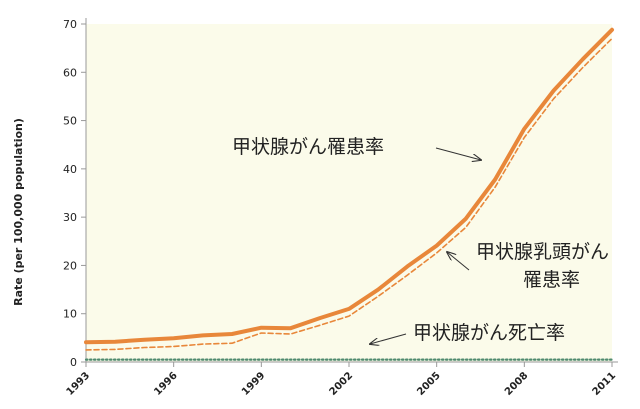 This screenshot has width=640, height=409. What do you see at coordinates (308, 147) in the screenshot?
I see `annotation-incidence: 甲状腺がん罹患率` at bounding box center [308, 147].